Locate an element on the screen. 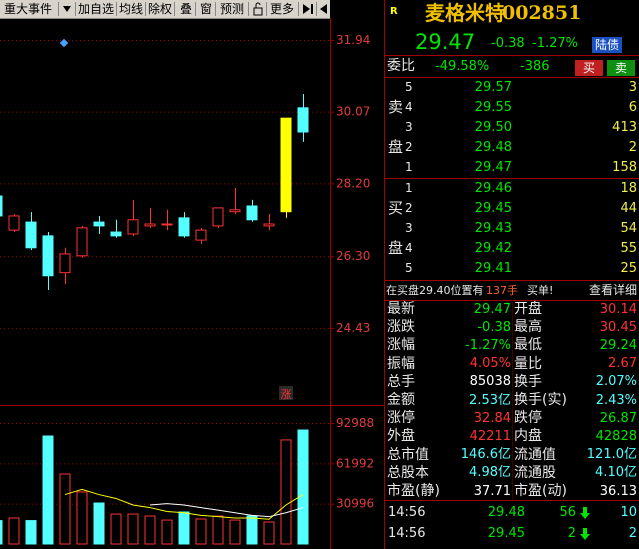  trade-volume: 56 is located at coordinates (567, 512).